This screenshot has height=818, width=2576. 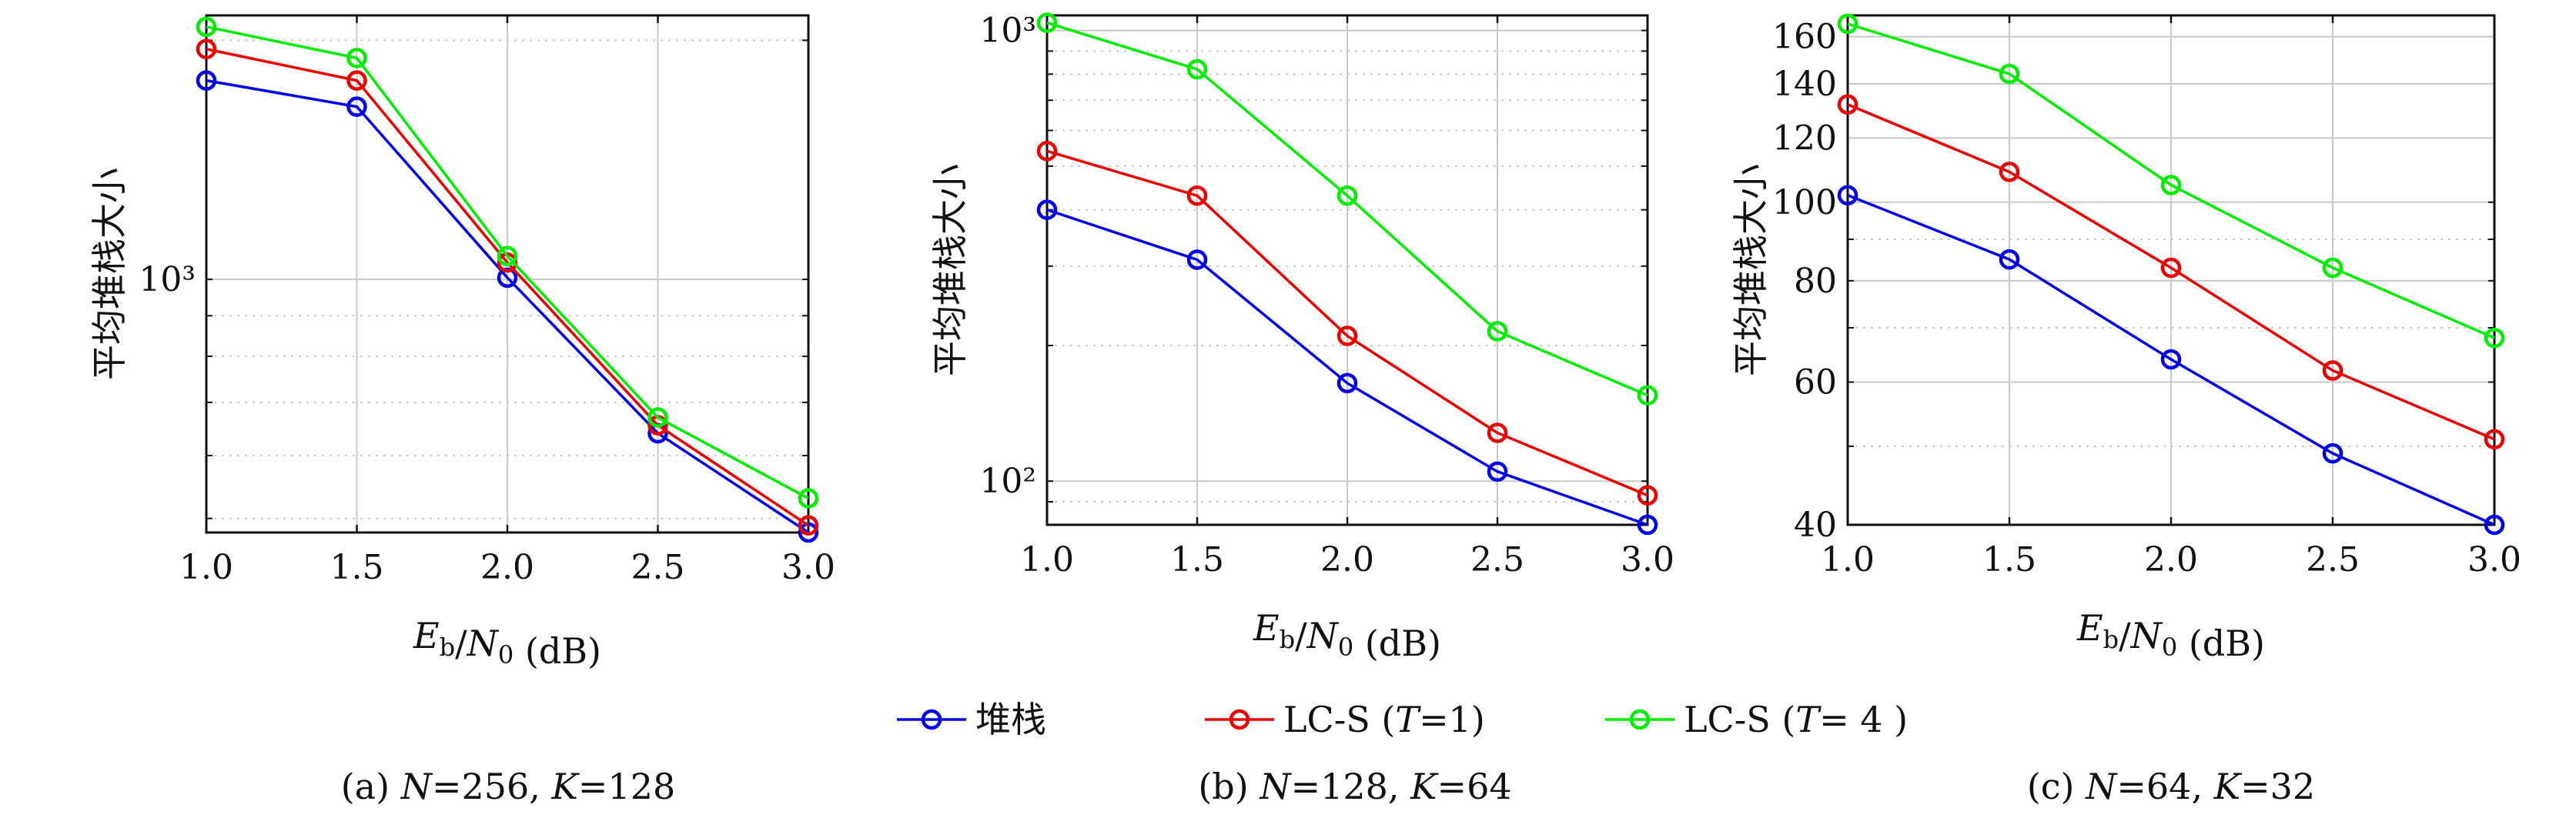 What do you see at coordinates (1796, 719) in the screenshot?
I see `legend-label: LC-S (T= 4 )` at bounding box center [1796, 719].